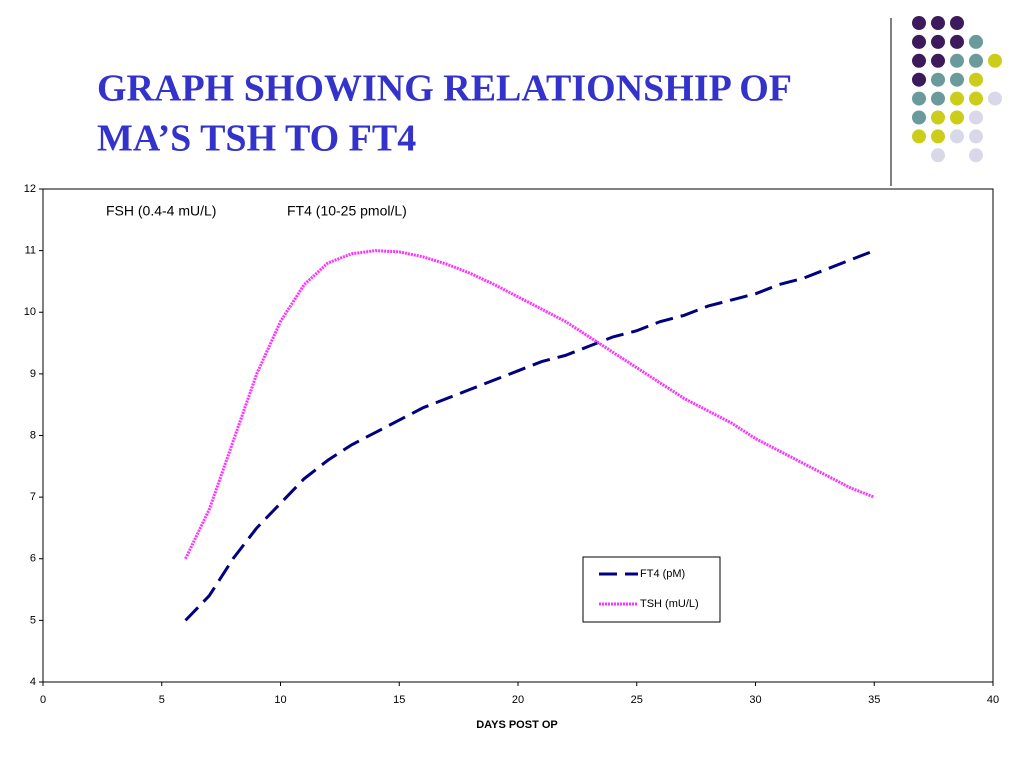 This screenshot has width=1024, height=768. I want to click on decoration, so click(957, 89).